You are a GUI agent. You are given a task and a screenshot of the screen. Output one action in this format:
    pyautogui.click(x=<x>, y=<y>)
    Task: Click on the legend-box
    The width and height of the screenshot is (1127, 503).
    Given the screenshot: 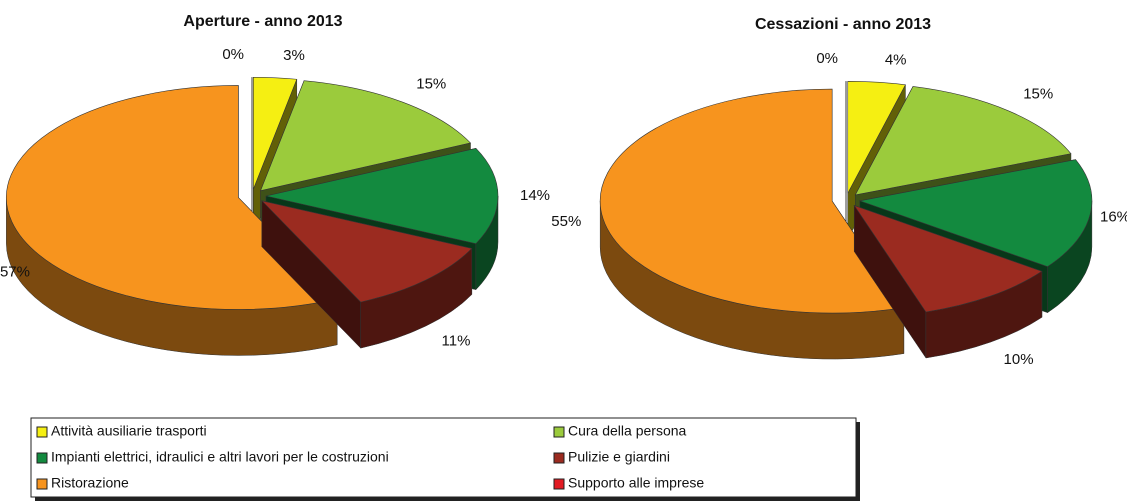 What is the action you would take?
    pyautogui.click(x=443, y=457)
    